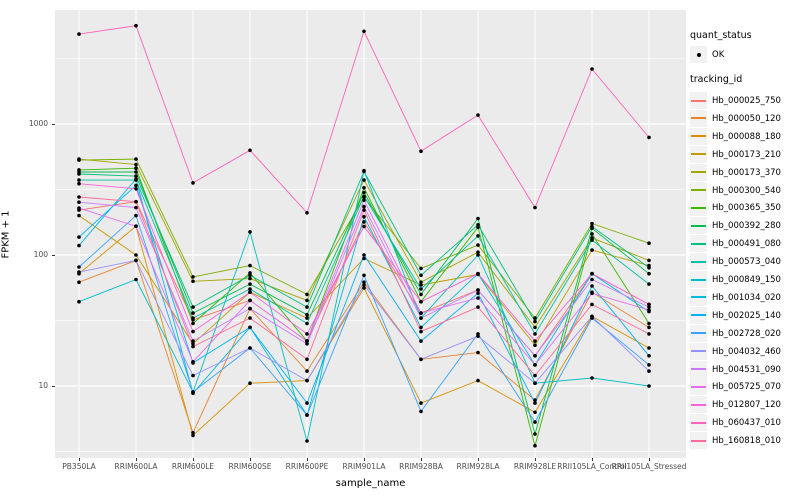 This screenshot has width=800, height=500. What do you see at coordinates (721, 35) in the screenshot?
I see `legend-quant-title: quant_status` at bounding box center [721, 35].